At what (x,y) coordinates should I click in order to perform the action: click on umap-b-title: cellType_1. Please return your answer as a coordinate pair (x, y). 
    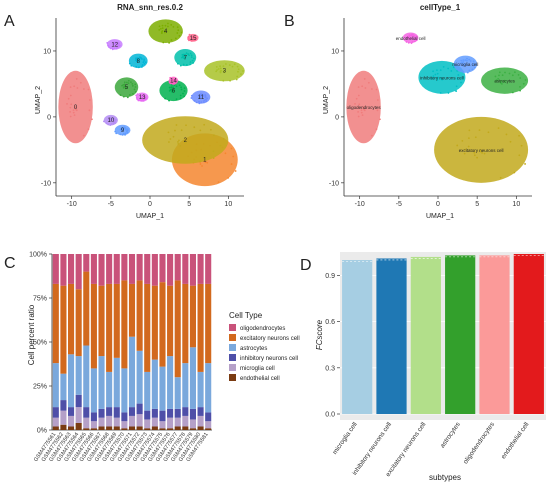
    Looking at the image, I should click on (440, 7).